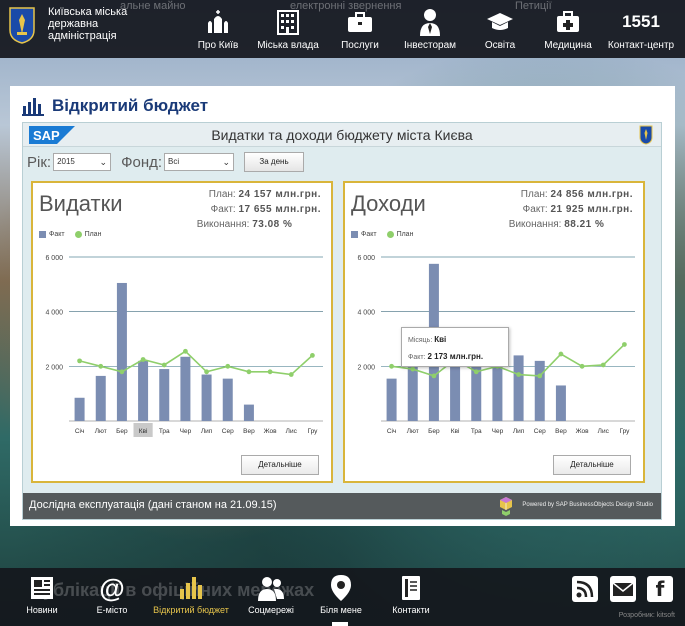  What do you see at coordinates (341, 588) in the screenshot?
I see `map-pin-icon` at bounding box center [341, 588].